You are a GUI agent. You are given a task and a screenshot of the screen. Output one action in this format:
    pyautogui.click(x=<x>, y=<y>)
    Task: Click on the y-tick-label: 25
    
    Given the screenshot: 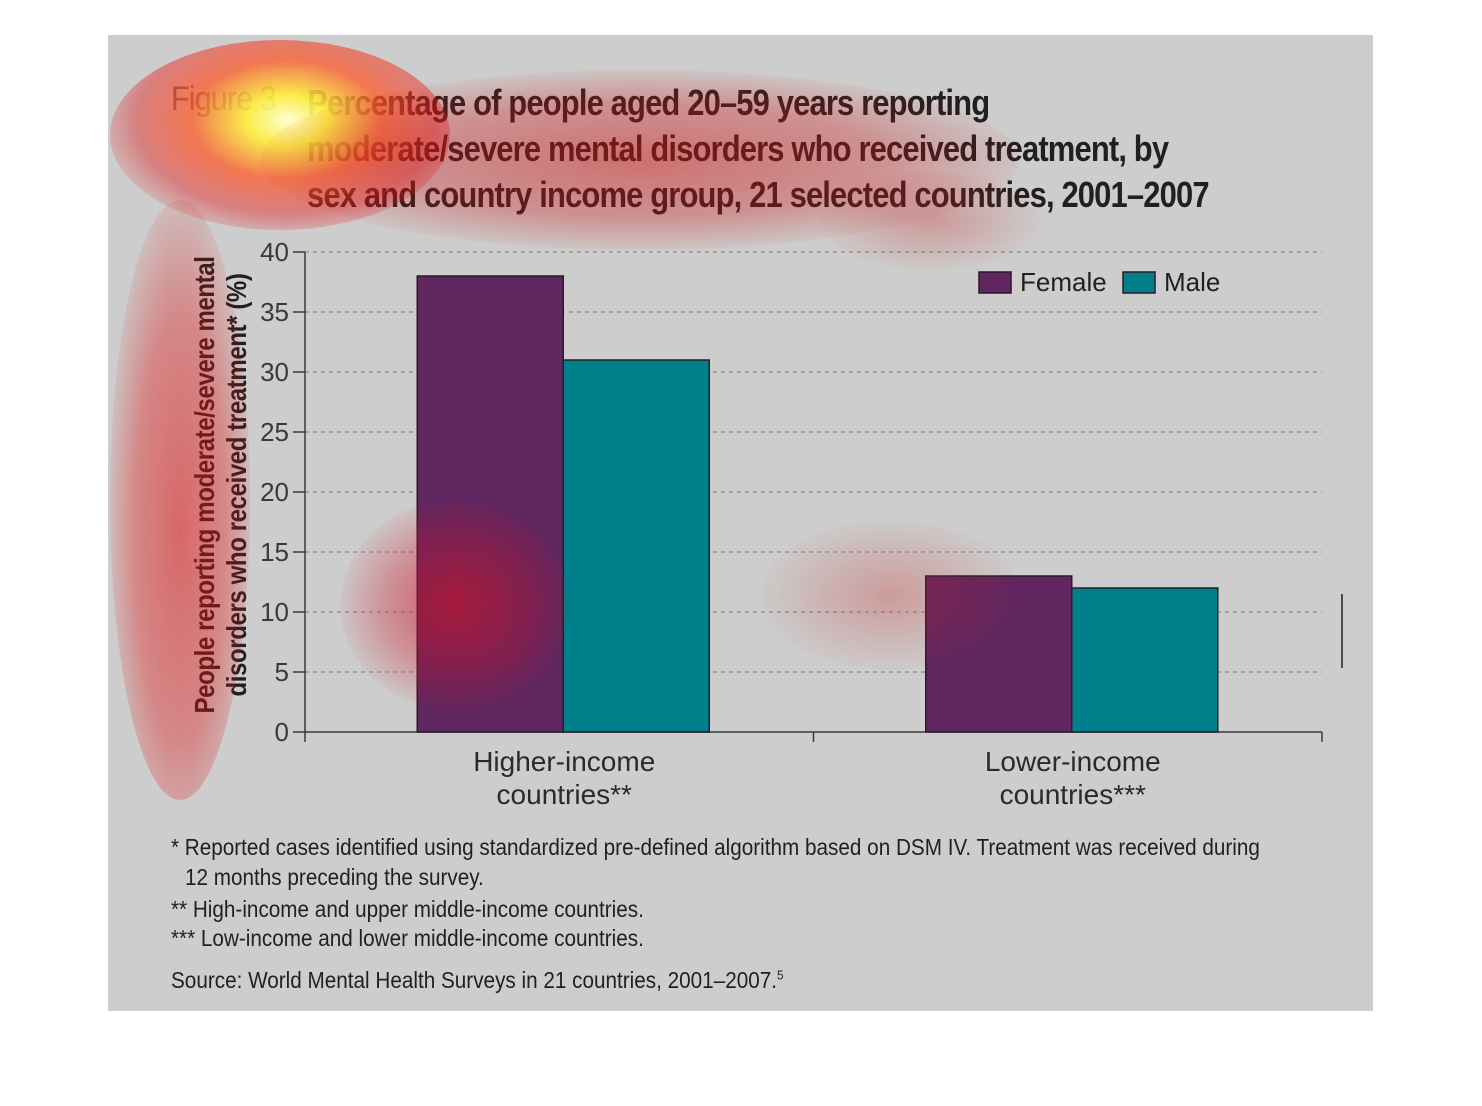 What is the action you would take?
    pyautogui.click(x=274, y=432)
    